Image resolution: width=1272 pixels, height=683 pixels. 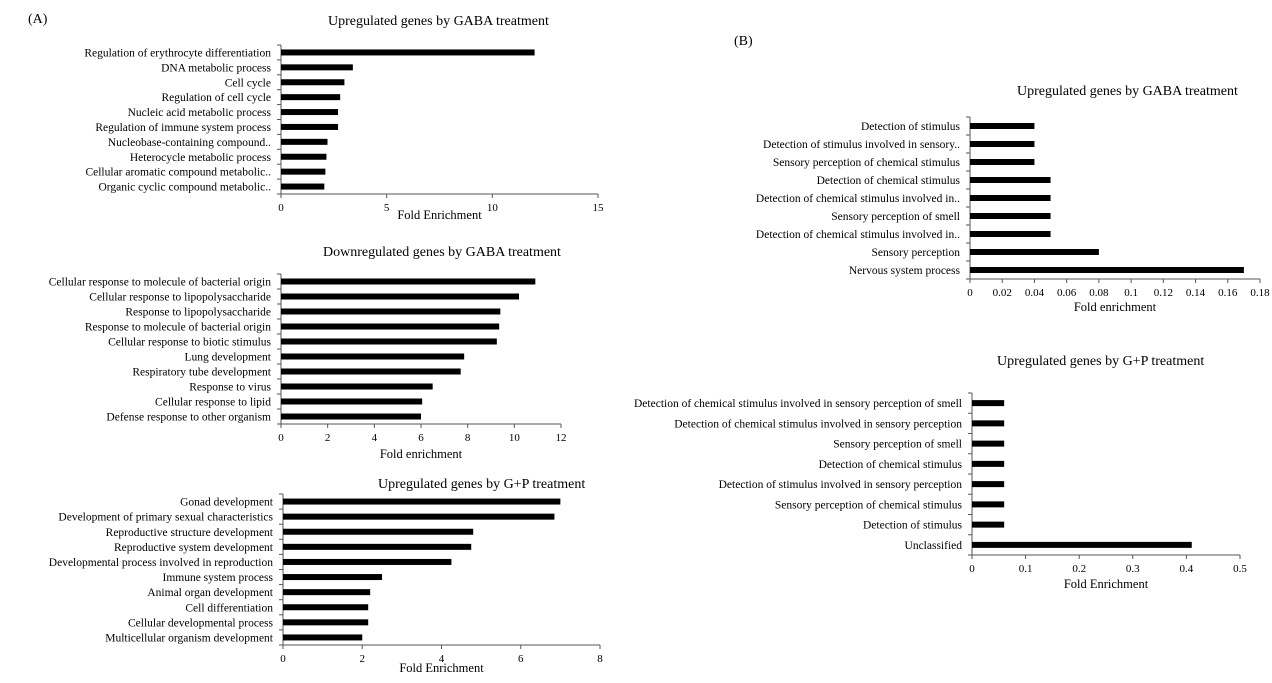 I want to click on x-tick-label: 0.16, so click(x=1228, y=293).